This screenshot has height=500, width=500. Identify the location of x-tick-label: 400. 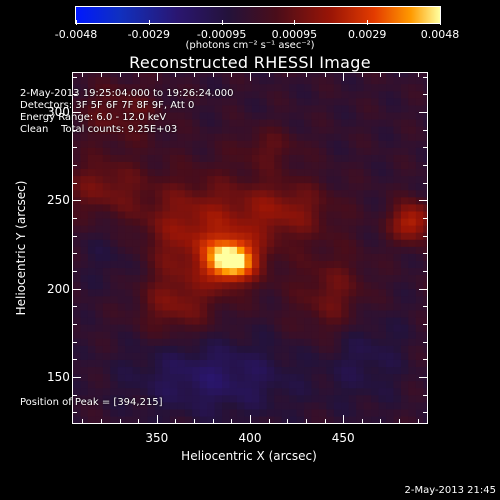
(250, 438).